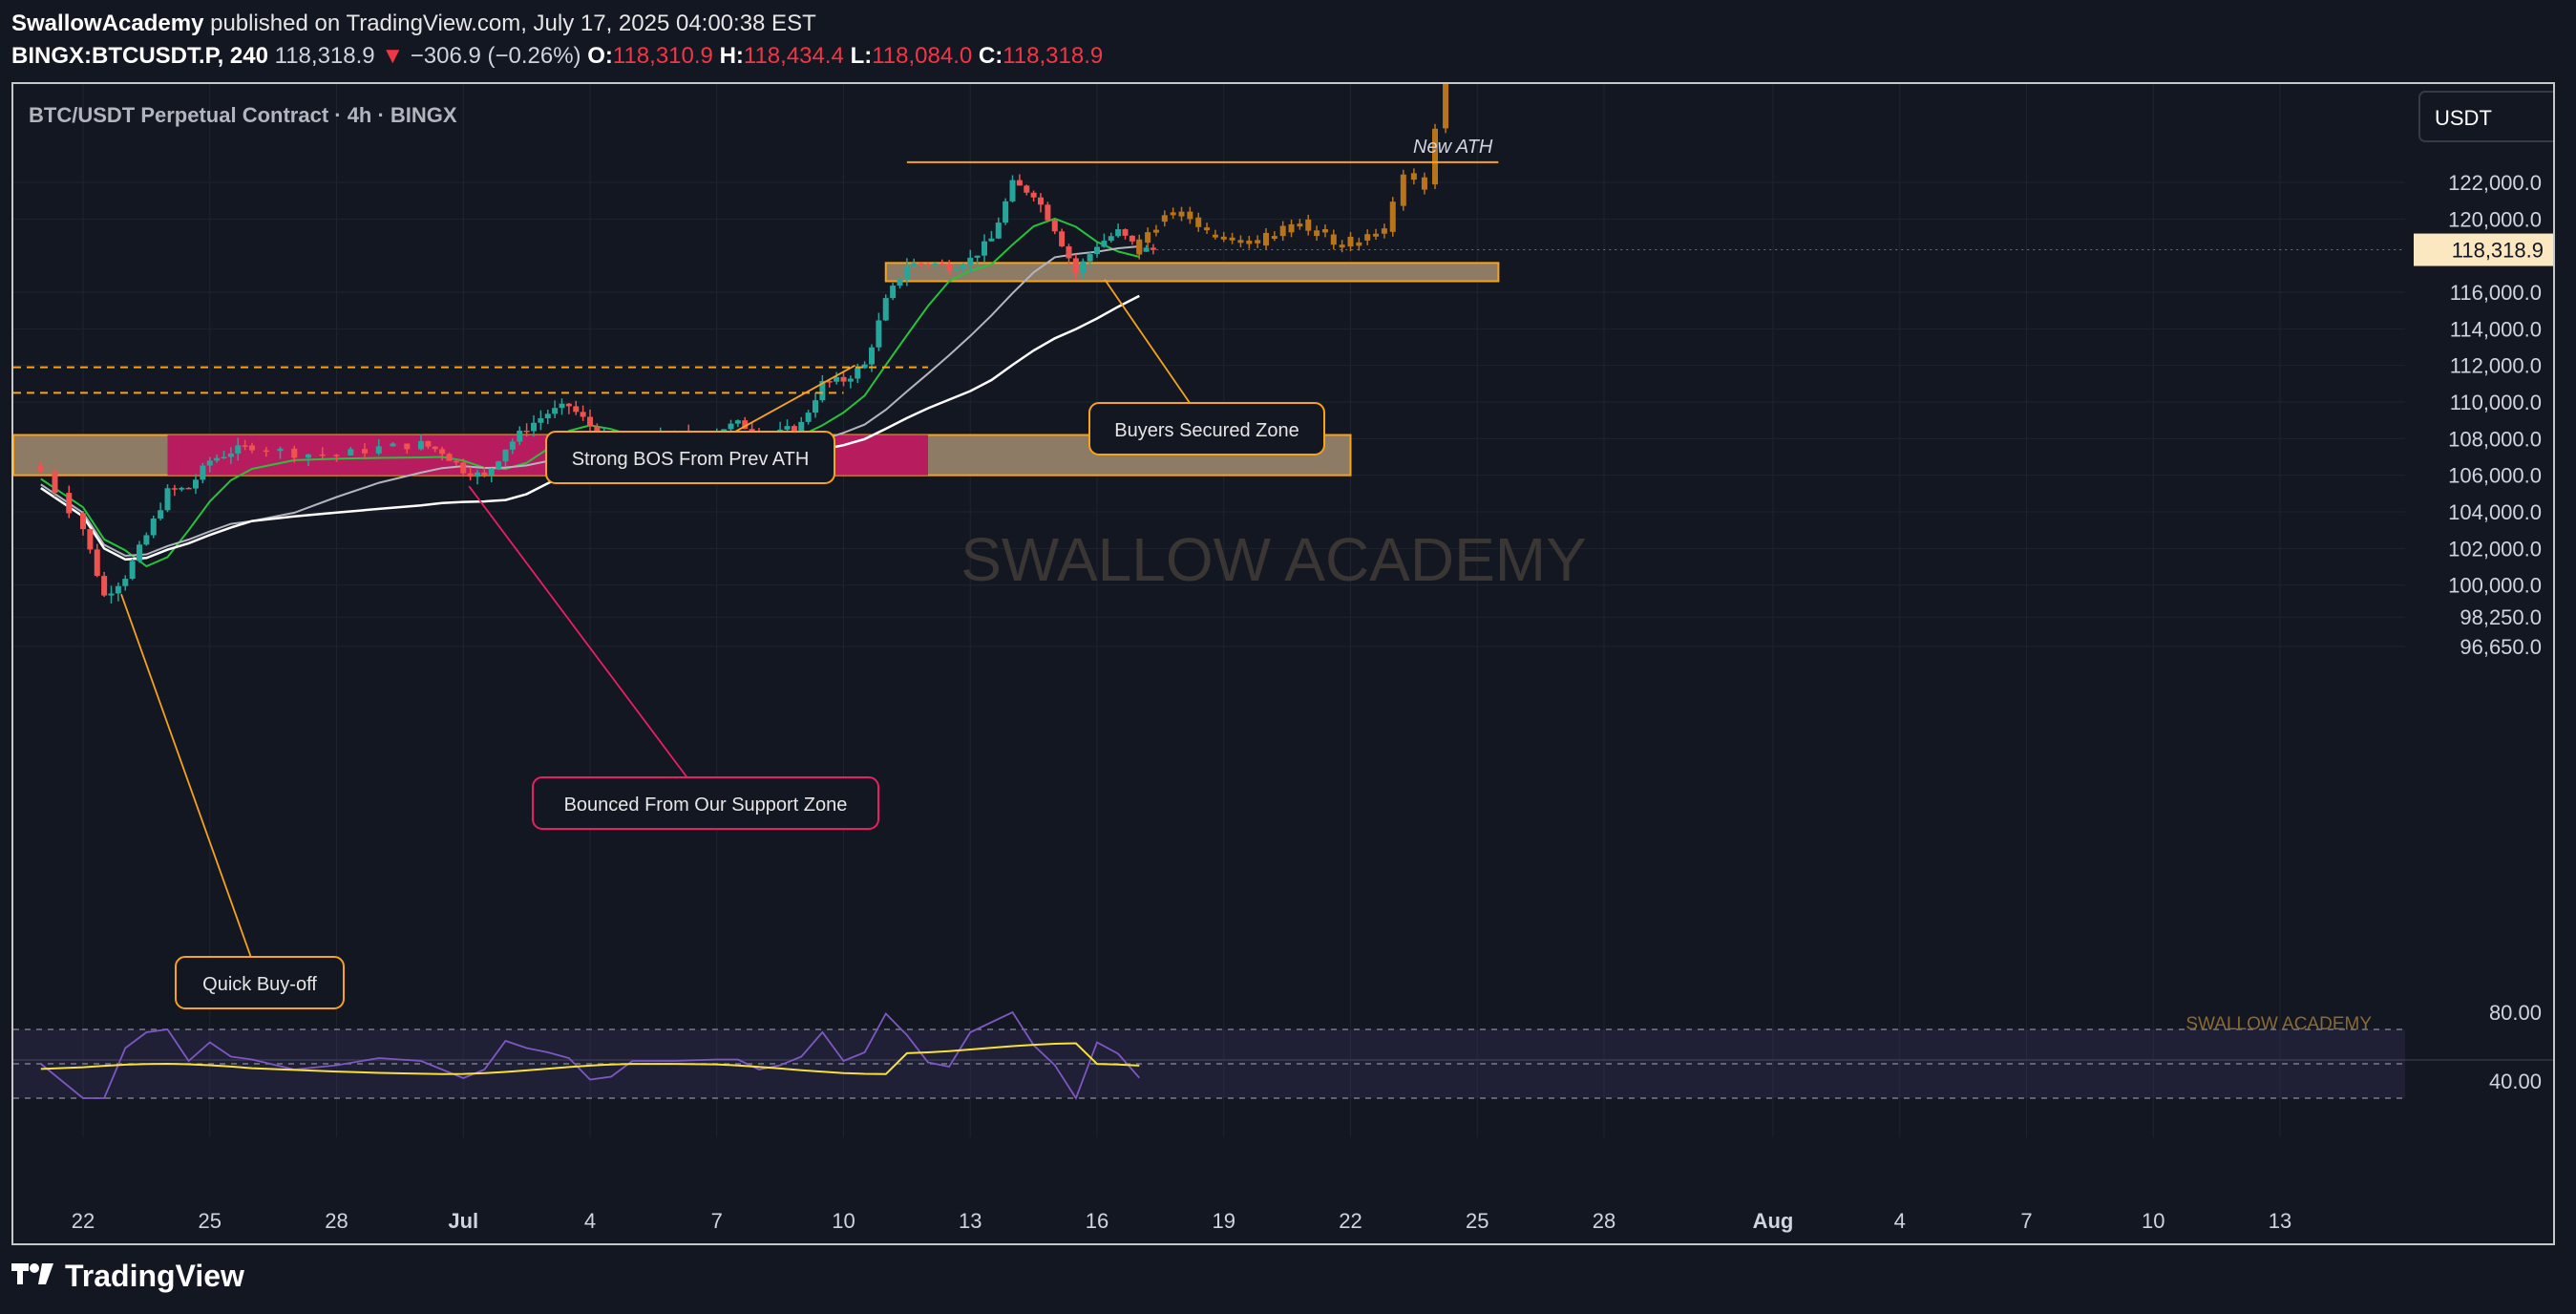 The height and width of the screenshot is (1314, 2576). What do you see at coordinates (756, 265) in the screenshot?
I see `levels-layer: New ATH` at bounding box center [756, 265].